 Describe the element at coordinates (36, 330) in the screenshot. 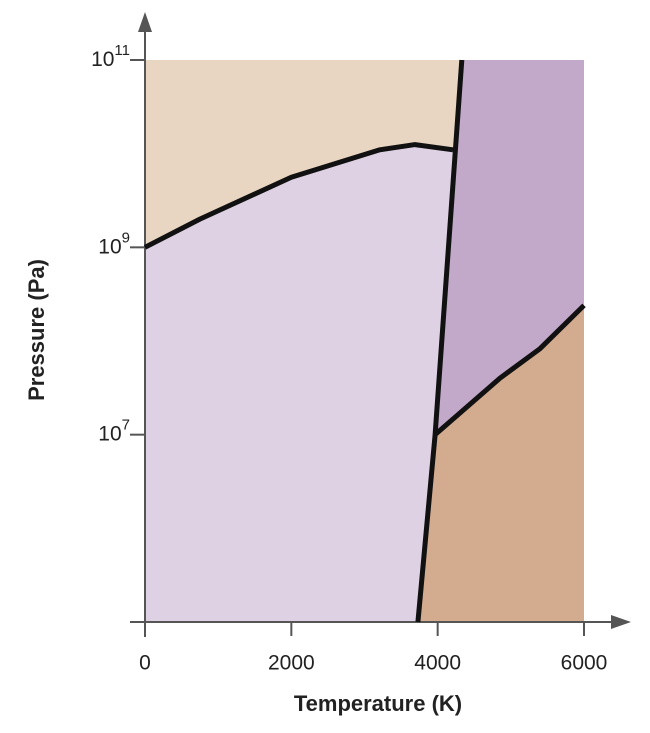

I see `y-axis-title: Pressure (Pa)` at that location.